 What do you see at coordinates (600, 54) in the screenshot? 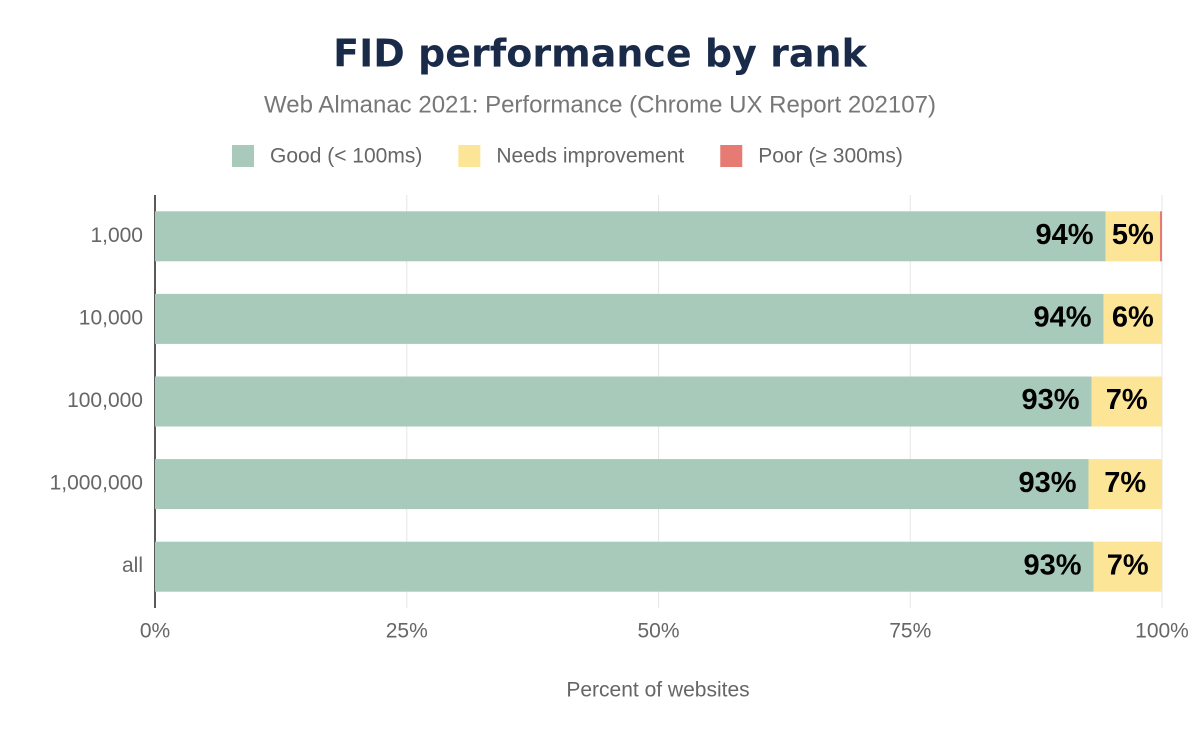
I see `chart-title: FID performance by rank` at bounding box center [600, 54].